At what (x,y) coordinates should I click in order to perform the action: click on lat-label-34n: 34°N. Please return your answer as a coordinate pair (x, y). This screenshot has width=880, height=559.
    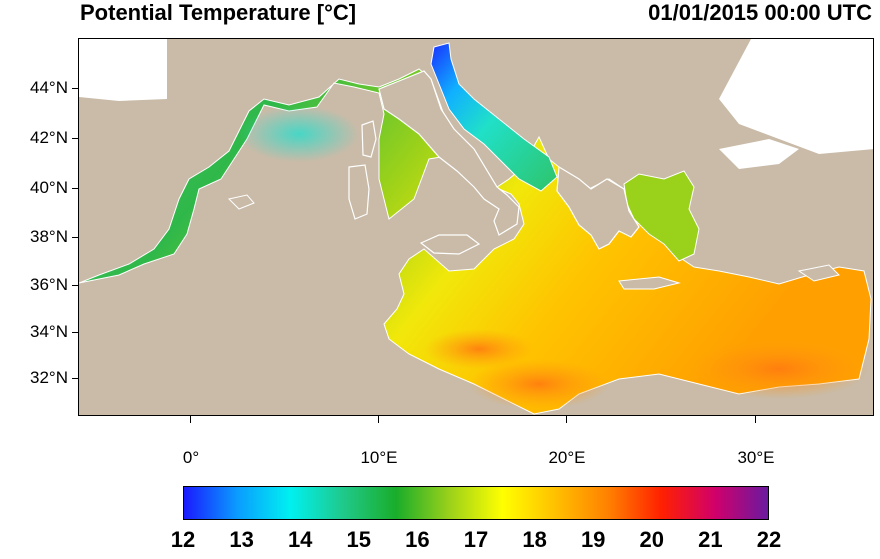
    Looking at the image, I should click on (49, 331).